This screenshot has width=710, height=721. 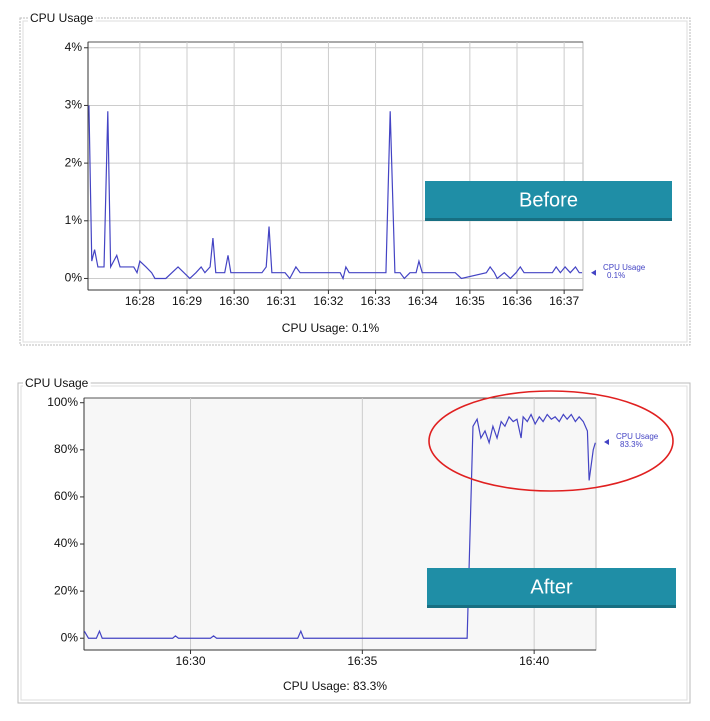 I want to click on y-tick-label: 80%, so click(x=66, y=449).